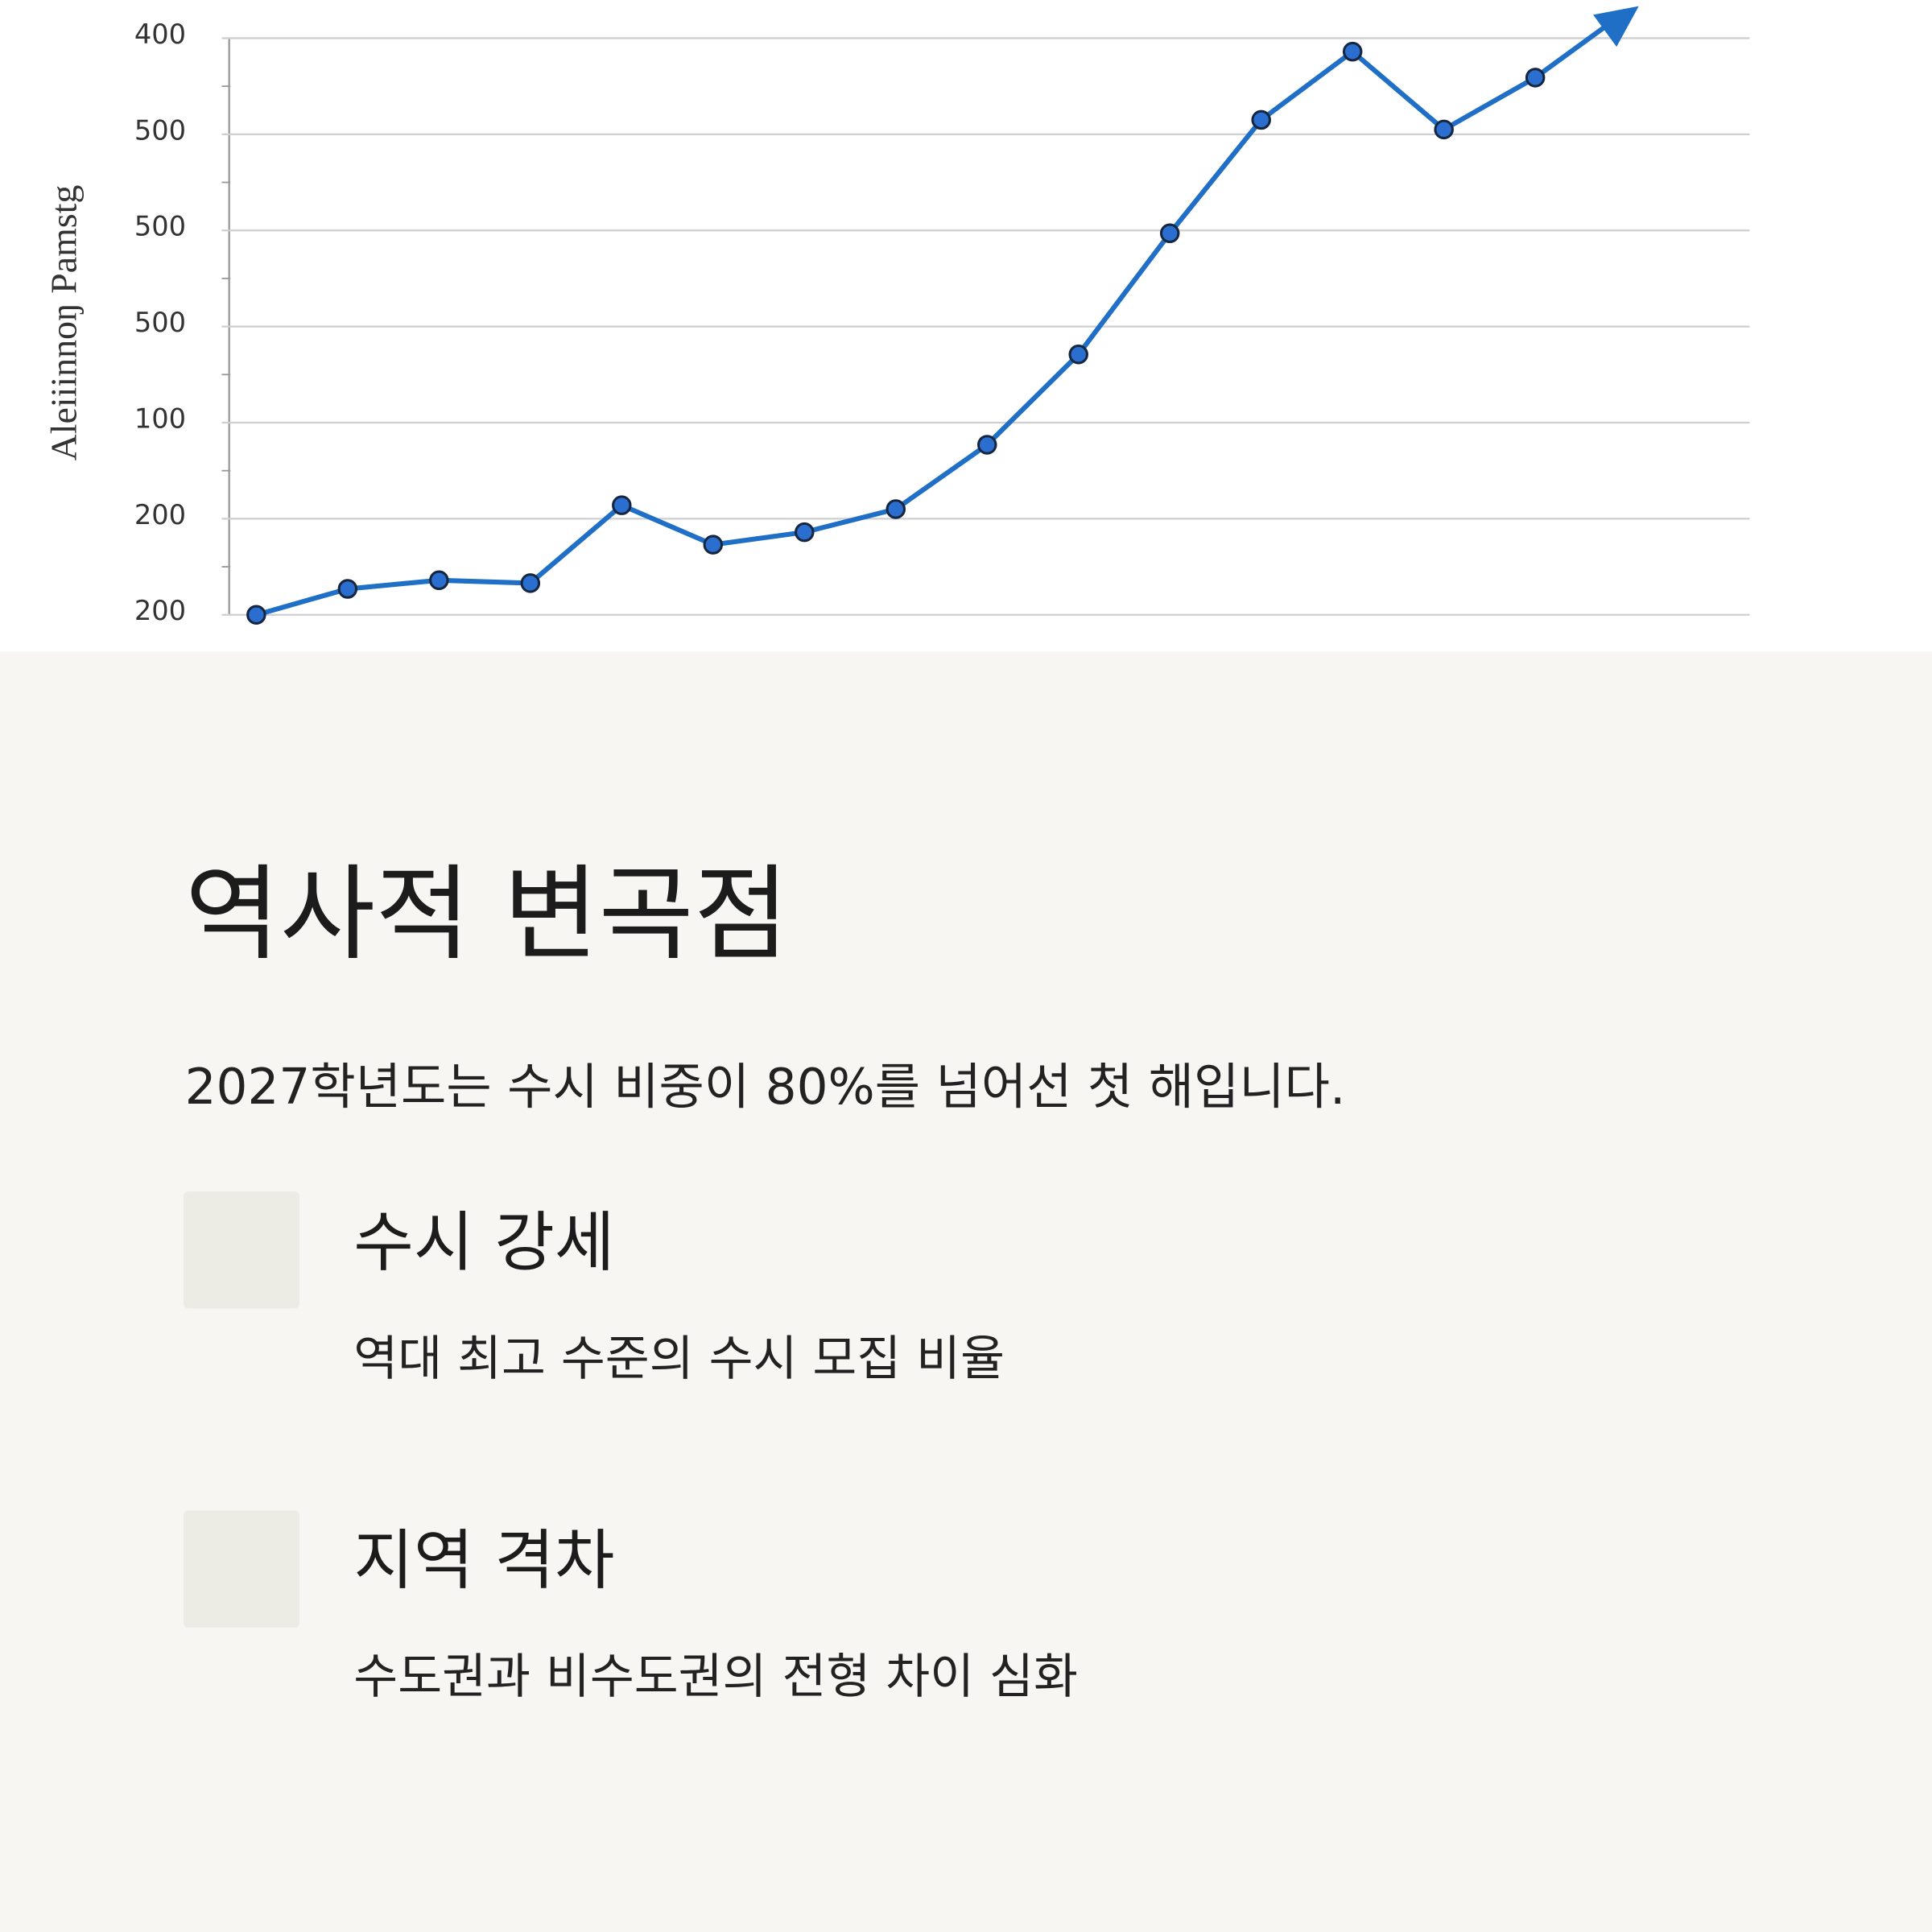 The height and width of the screenshot is (1932, 1932). Describe the element at coordinates (160, 418) in the screenshot. I see `y-tick-label: 100` at that location.